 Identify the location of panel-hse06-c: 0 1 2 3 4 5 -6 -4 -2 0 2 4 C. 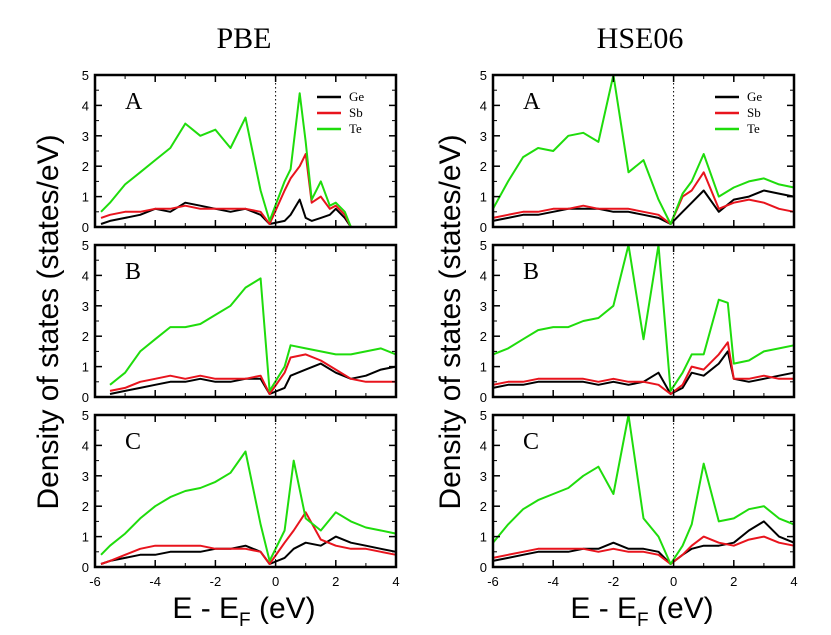
(639, 498).